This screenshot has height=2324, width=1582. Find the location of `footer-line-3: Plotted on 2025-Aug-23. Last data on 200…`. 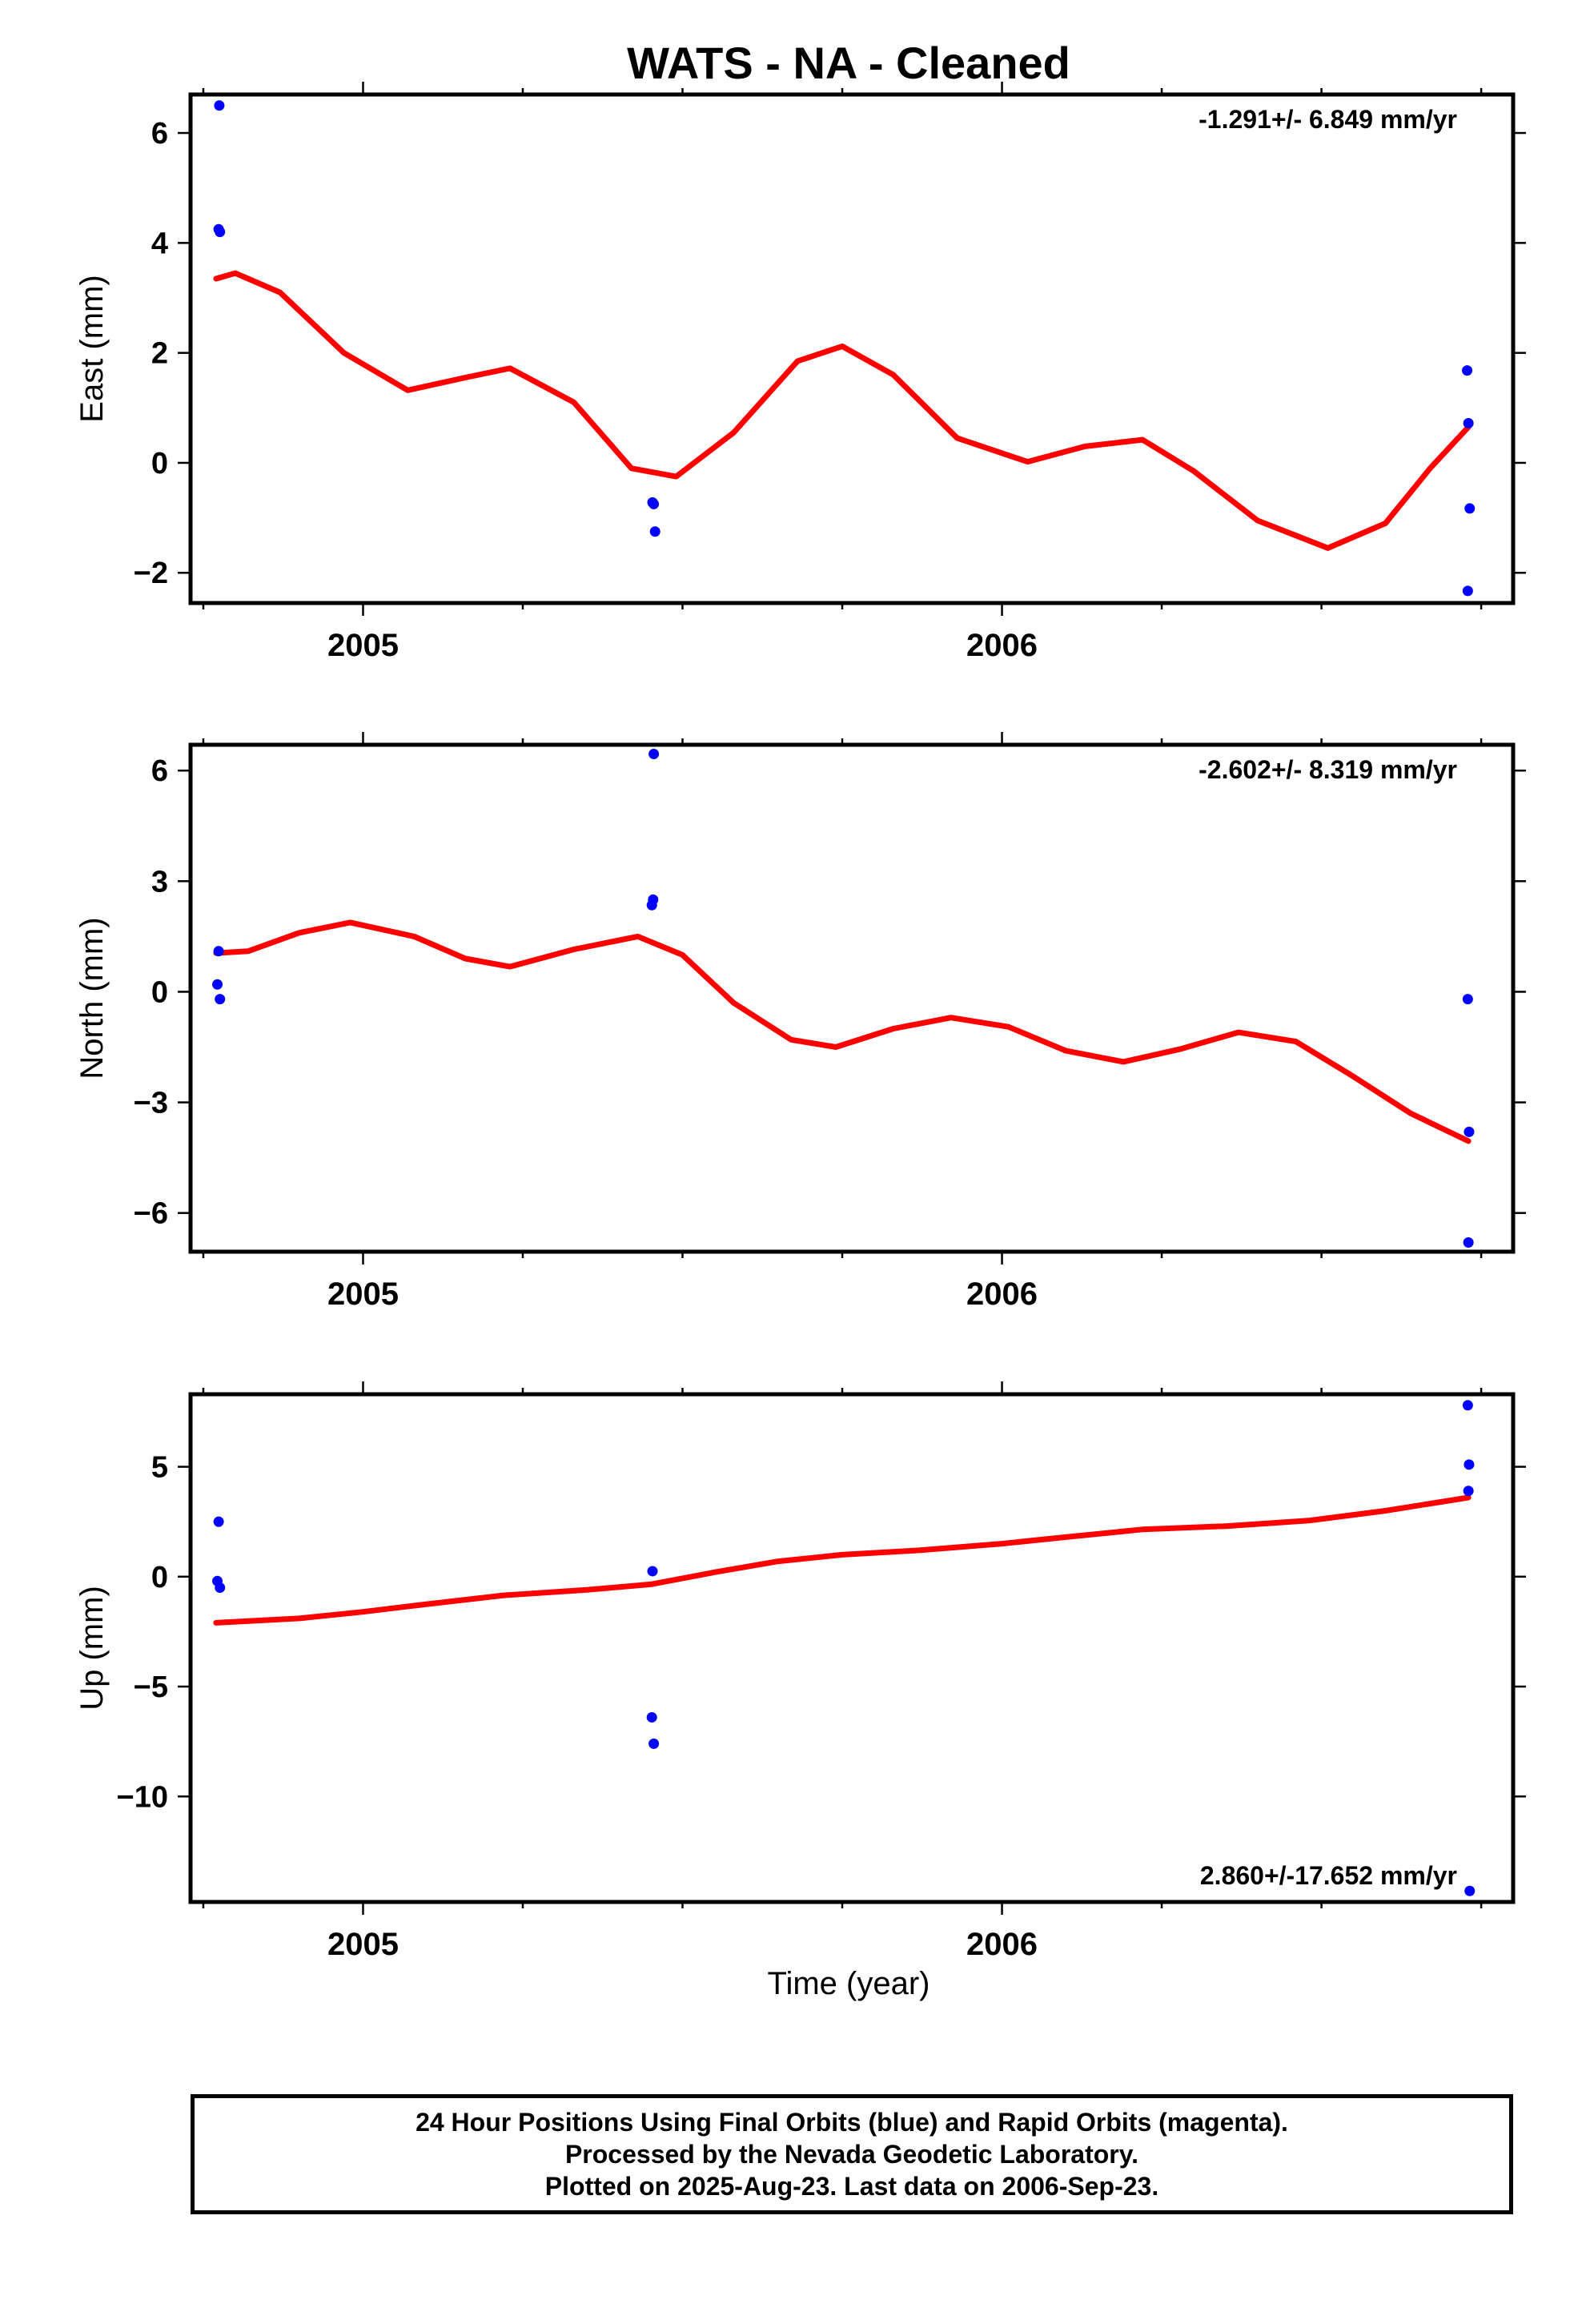

footer-line-3: Plotted on 2025-Aug-23. Last data on 200… is located at coordinates (851, 2186).